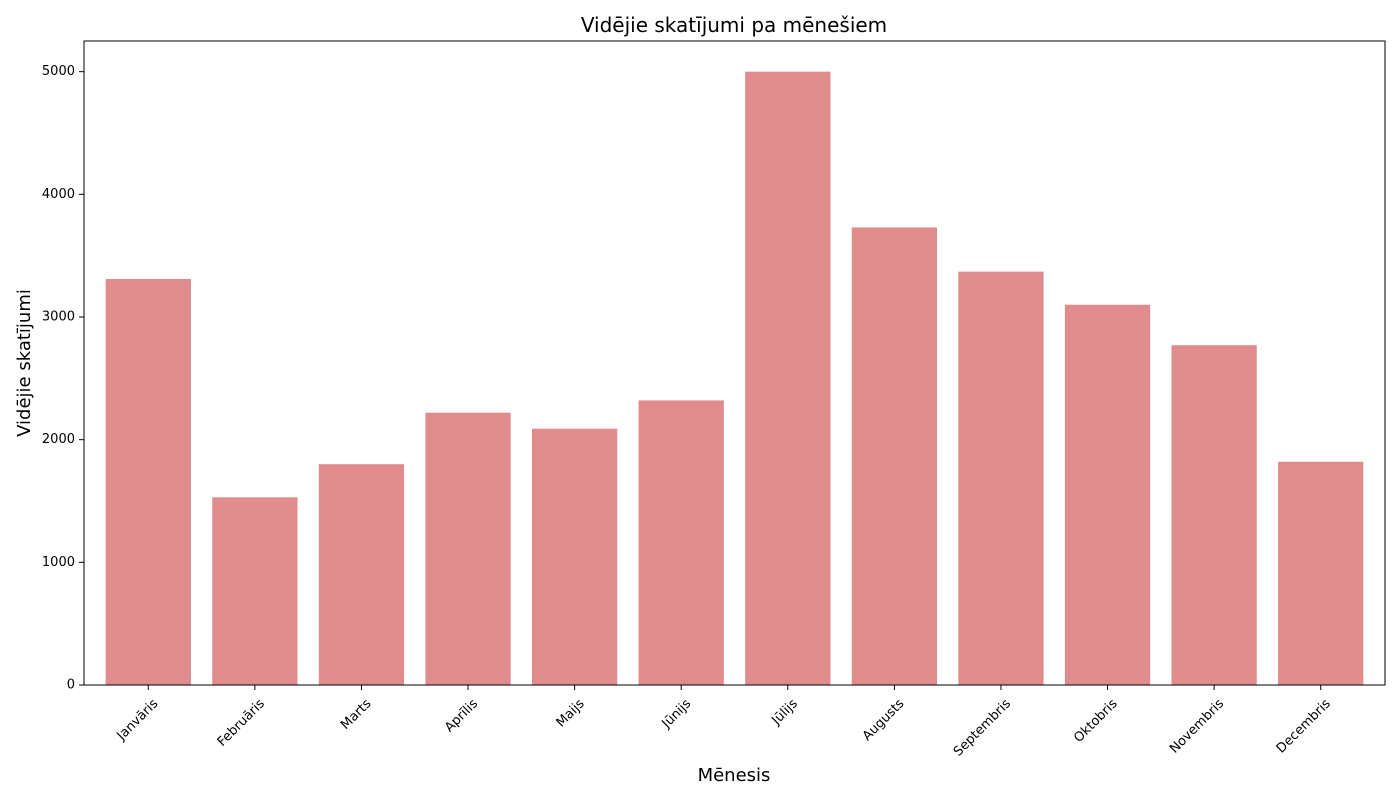  What do you see at coordinates (148, 481) in the screenshot?
I see `bar-janvāris` at bounding box center [148, 481].